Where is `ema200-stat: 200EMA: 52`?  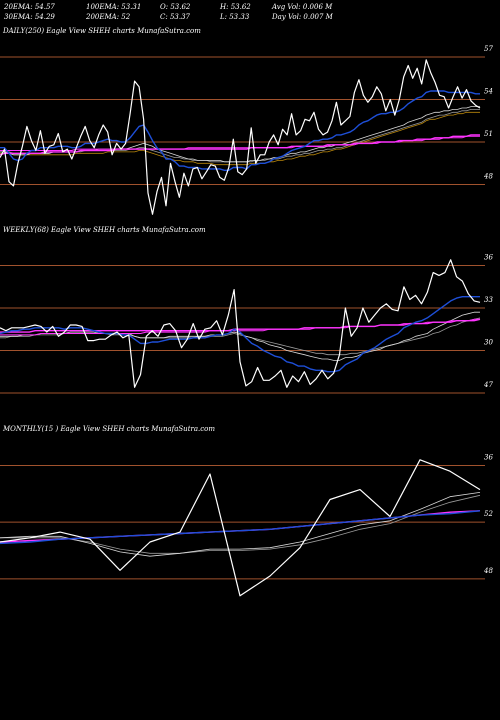 ema200-stat: 200EMA: 52 is located at coordinates (108, 17).